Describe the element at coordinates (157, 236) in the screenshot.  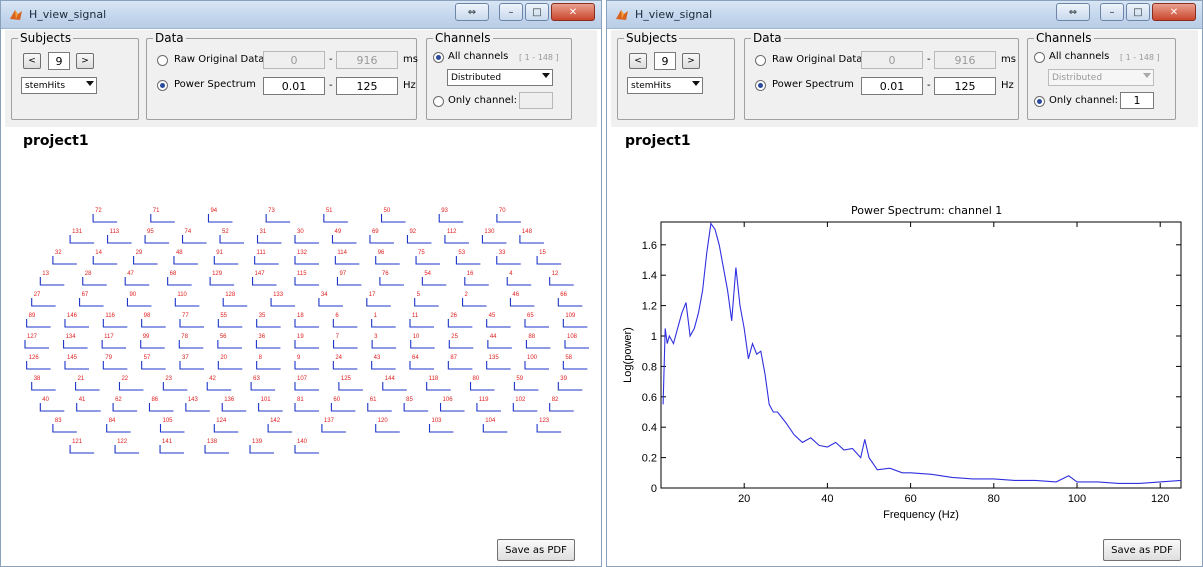
I see `sensor-channel: 95` at that location.